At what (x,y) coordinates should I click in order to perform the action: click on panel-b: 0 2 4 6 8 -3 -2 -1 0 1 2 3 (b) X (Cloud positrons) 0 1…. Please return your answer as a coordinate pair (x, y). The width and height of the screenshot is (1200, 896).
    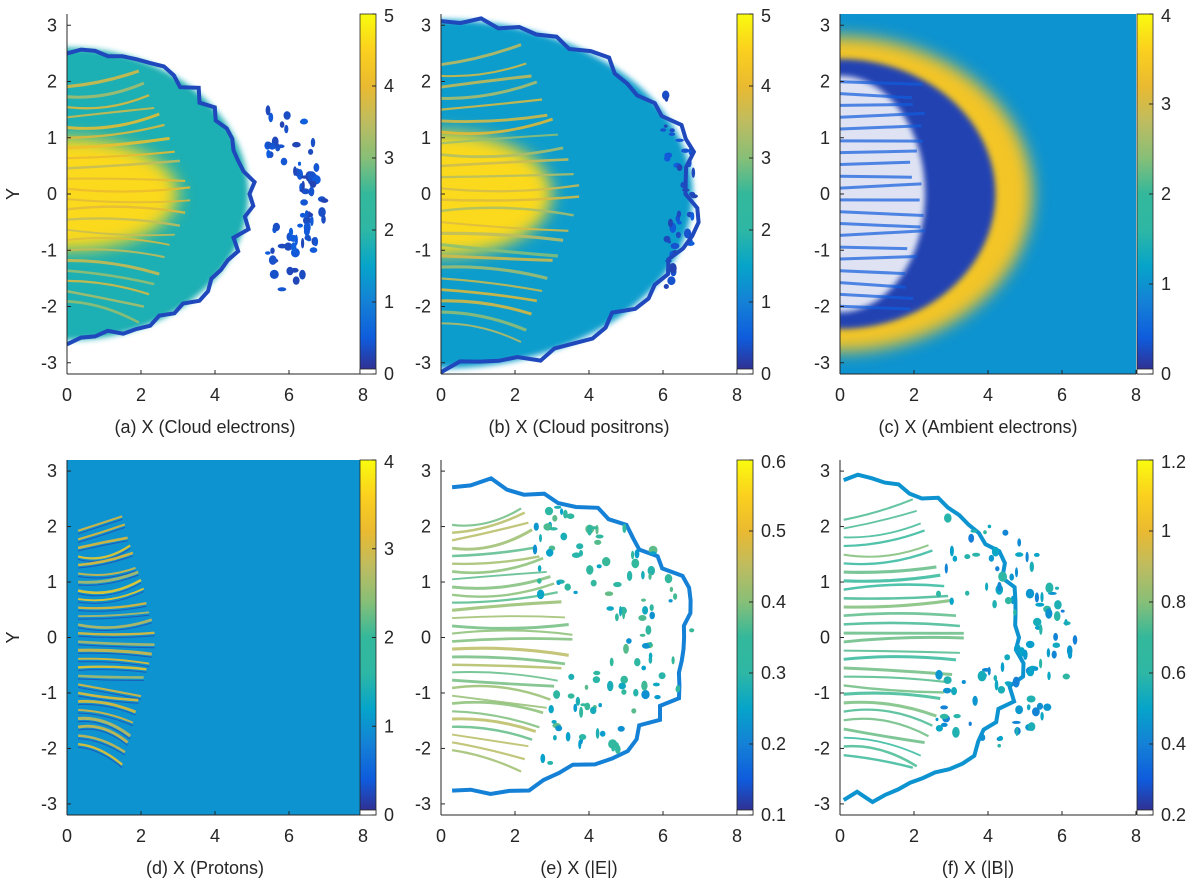
    Looking at the image, I should click on (593, 221).